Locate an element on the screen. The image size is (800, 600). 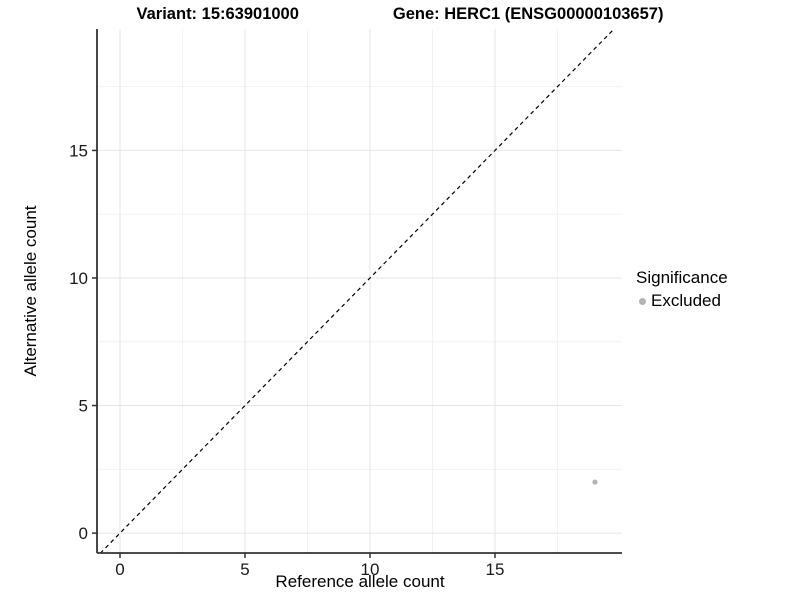
data-point is located at coordinates (595, 482).